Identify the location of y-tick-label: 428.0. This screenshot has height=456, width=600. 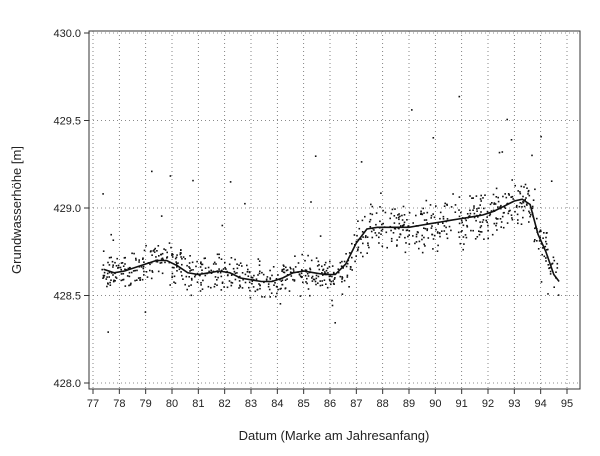
(67, 384).